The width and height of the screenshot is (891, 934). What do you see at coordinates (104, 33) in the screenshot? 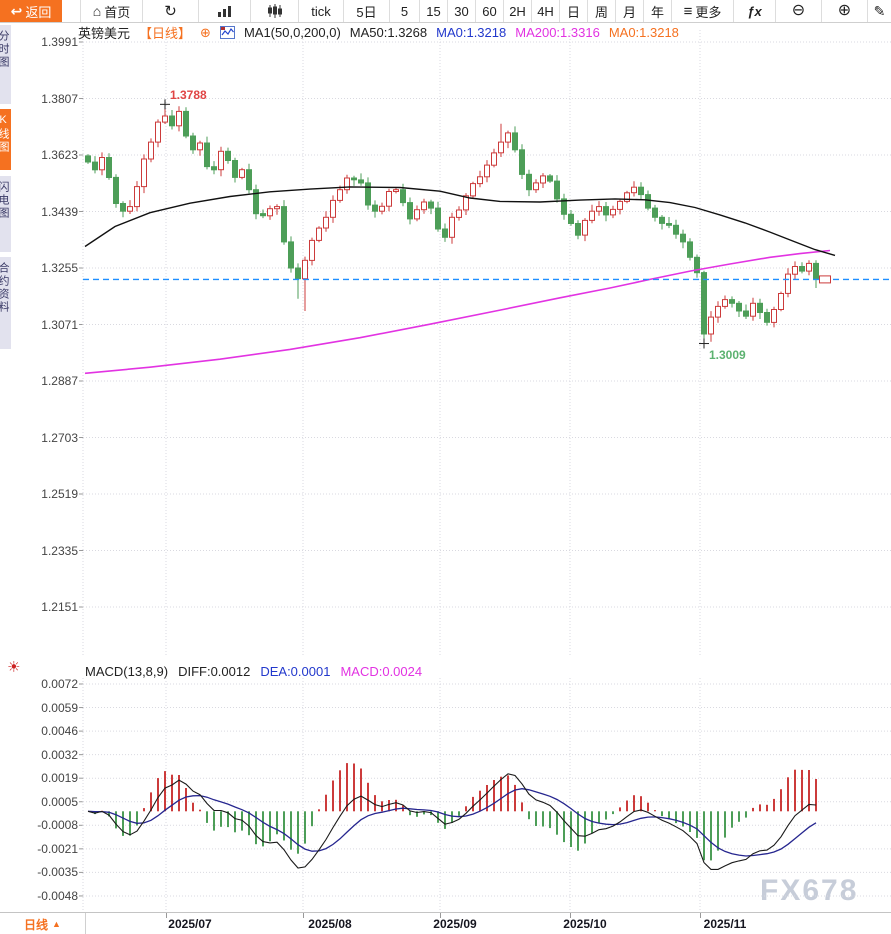
I see `symbol-name: 英镑美元` at bounding box center [104, 33].